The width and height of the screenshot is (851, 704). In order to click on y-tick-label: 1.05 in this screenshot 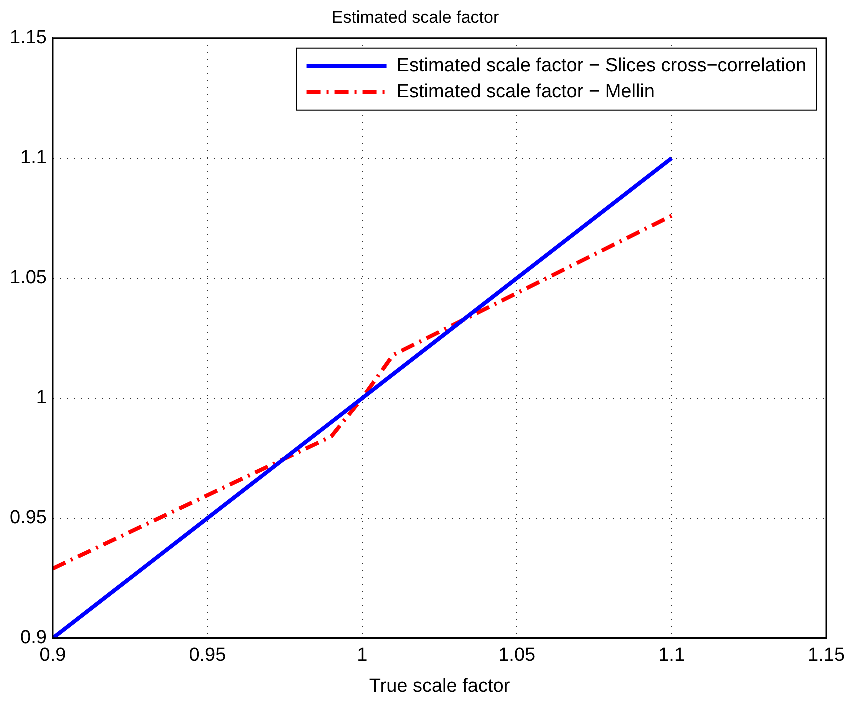, I will do `click(28, 278)`.